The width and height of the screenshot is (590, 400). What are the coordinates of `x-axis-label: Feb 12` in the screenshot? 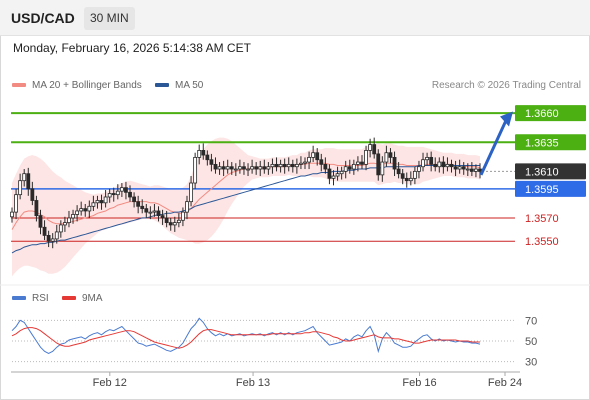 It's located at (110, 383).